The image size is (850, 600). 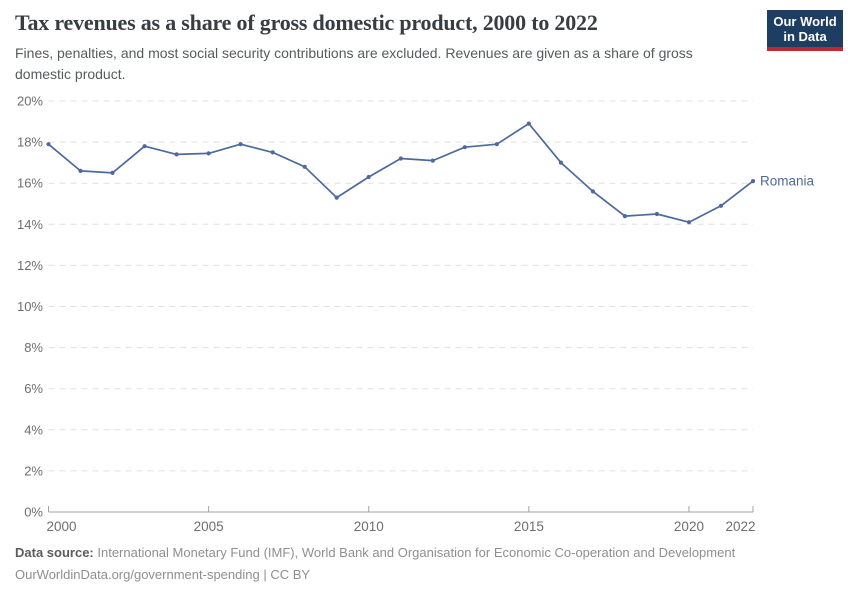 What do you see at coordinates (529, 526) in the screenshot?
I see `x-tick-label: 2015` at bounding box center [529, 526].